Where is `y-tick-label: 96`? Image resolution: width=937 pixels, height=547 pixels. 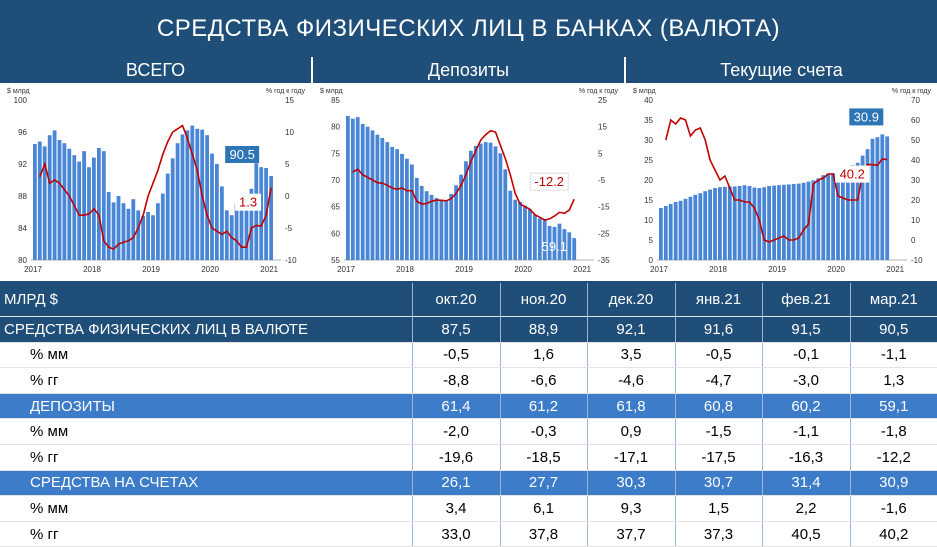
y-tick-label: 96 is located at coordinates (22, 132).